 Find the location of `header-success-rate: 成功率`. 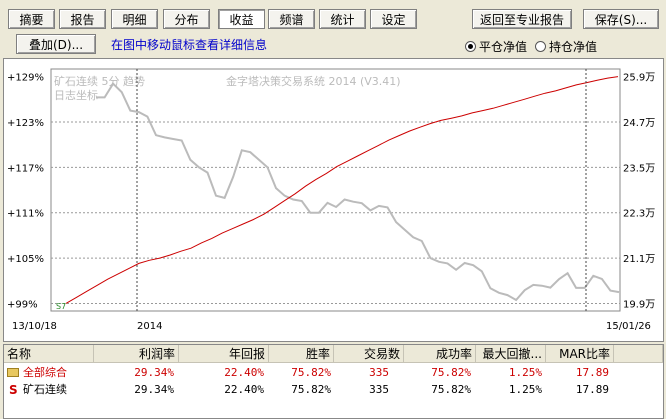

header-success-rate: 成功率 is located at coordinates (440, 354).